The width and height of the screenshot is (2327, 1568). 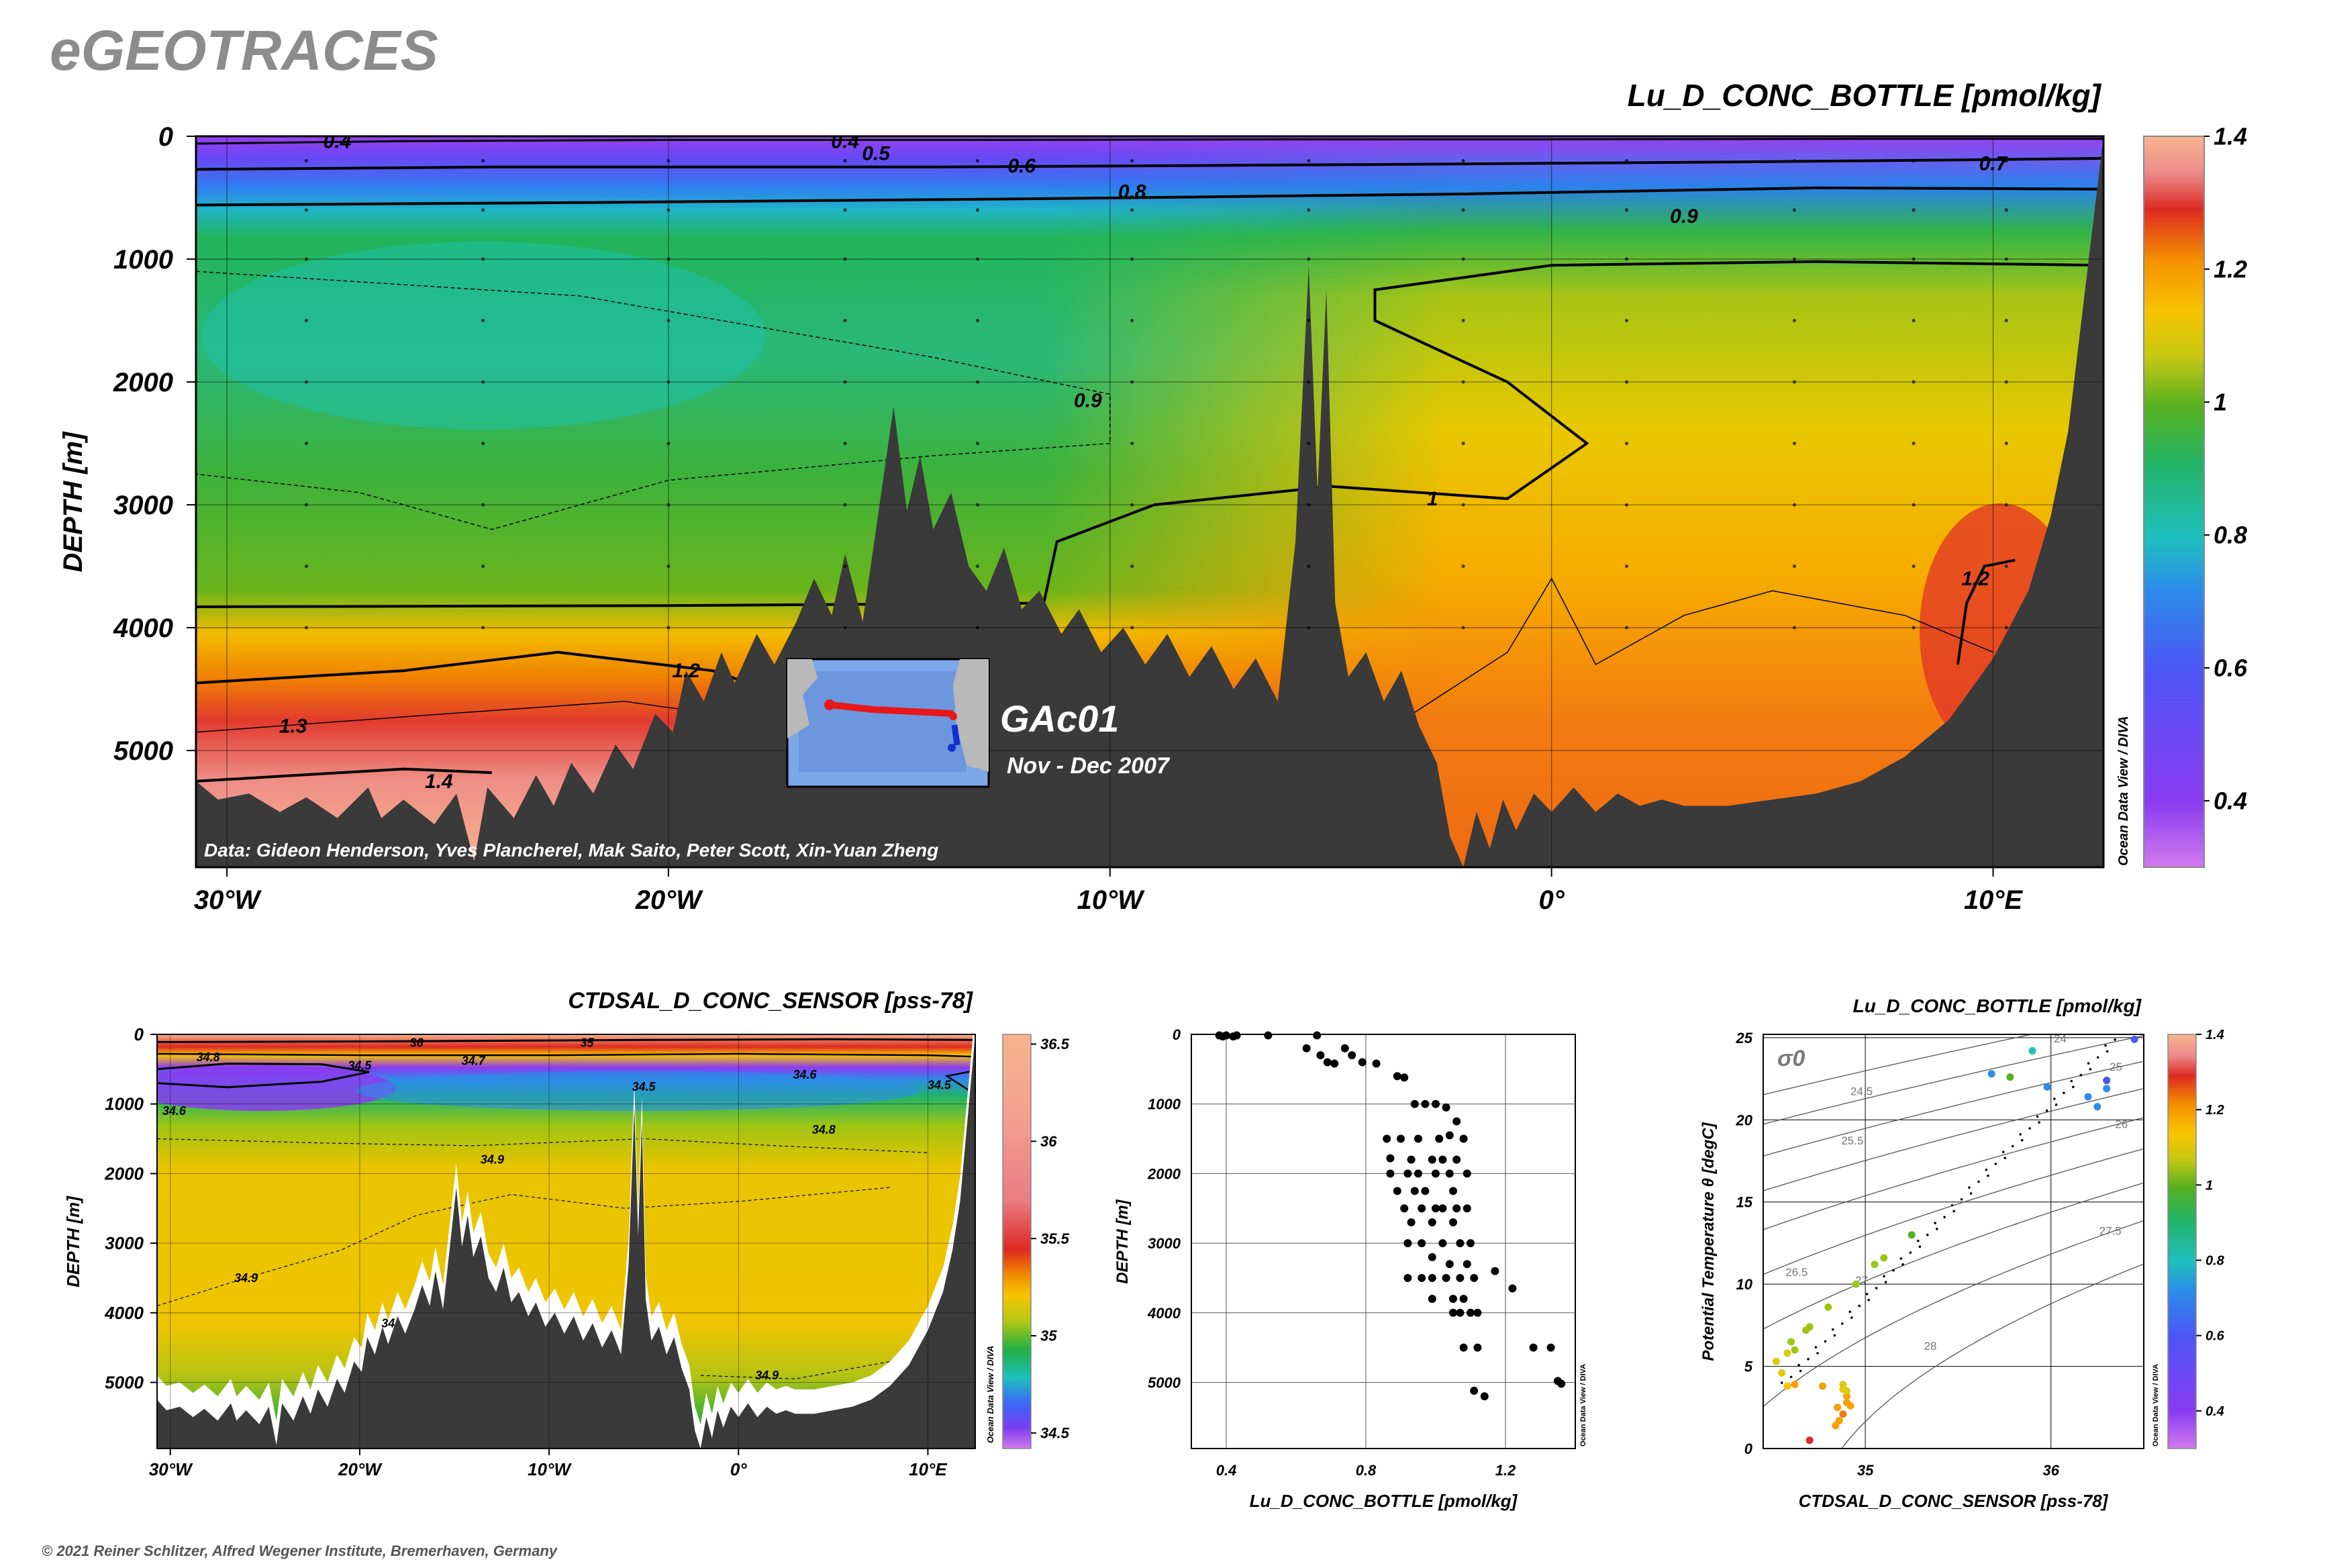 What do you see at coordinates (928, 1469) in the screenshot?
I see `sal-x-tick-label: 10°E` at bounding box center [928, 1469].